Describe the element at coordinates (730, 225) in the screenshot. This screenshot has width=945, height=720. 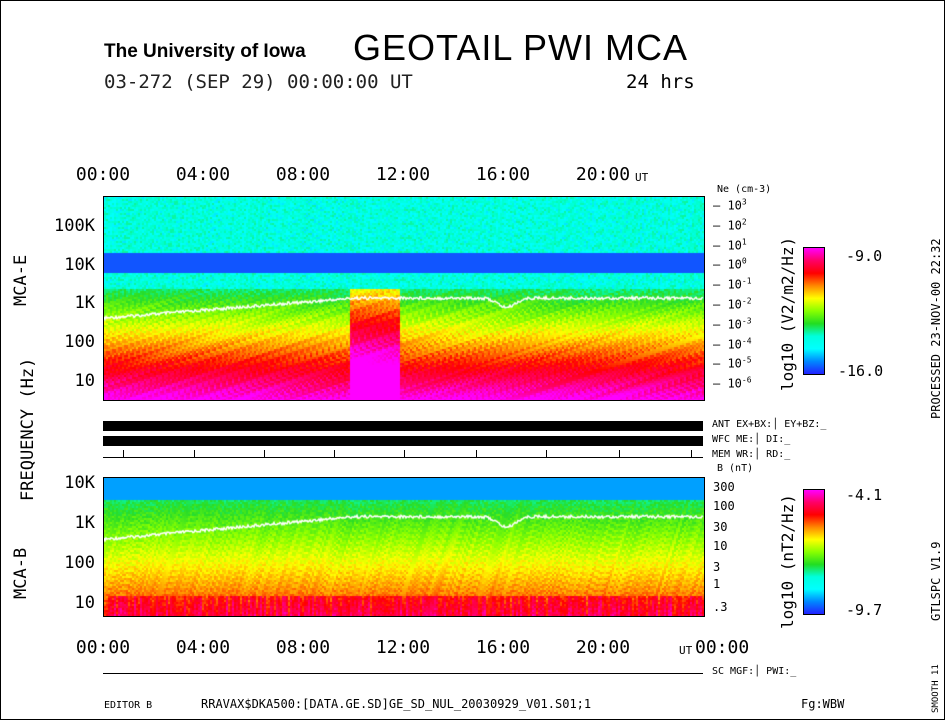
I see `ne-tick: – 102` at that location.